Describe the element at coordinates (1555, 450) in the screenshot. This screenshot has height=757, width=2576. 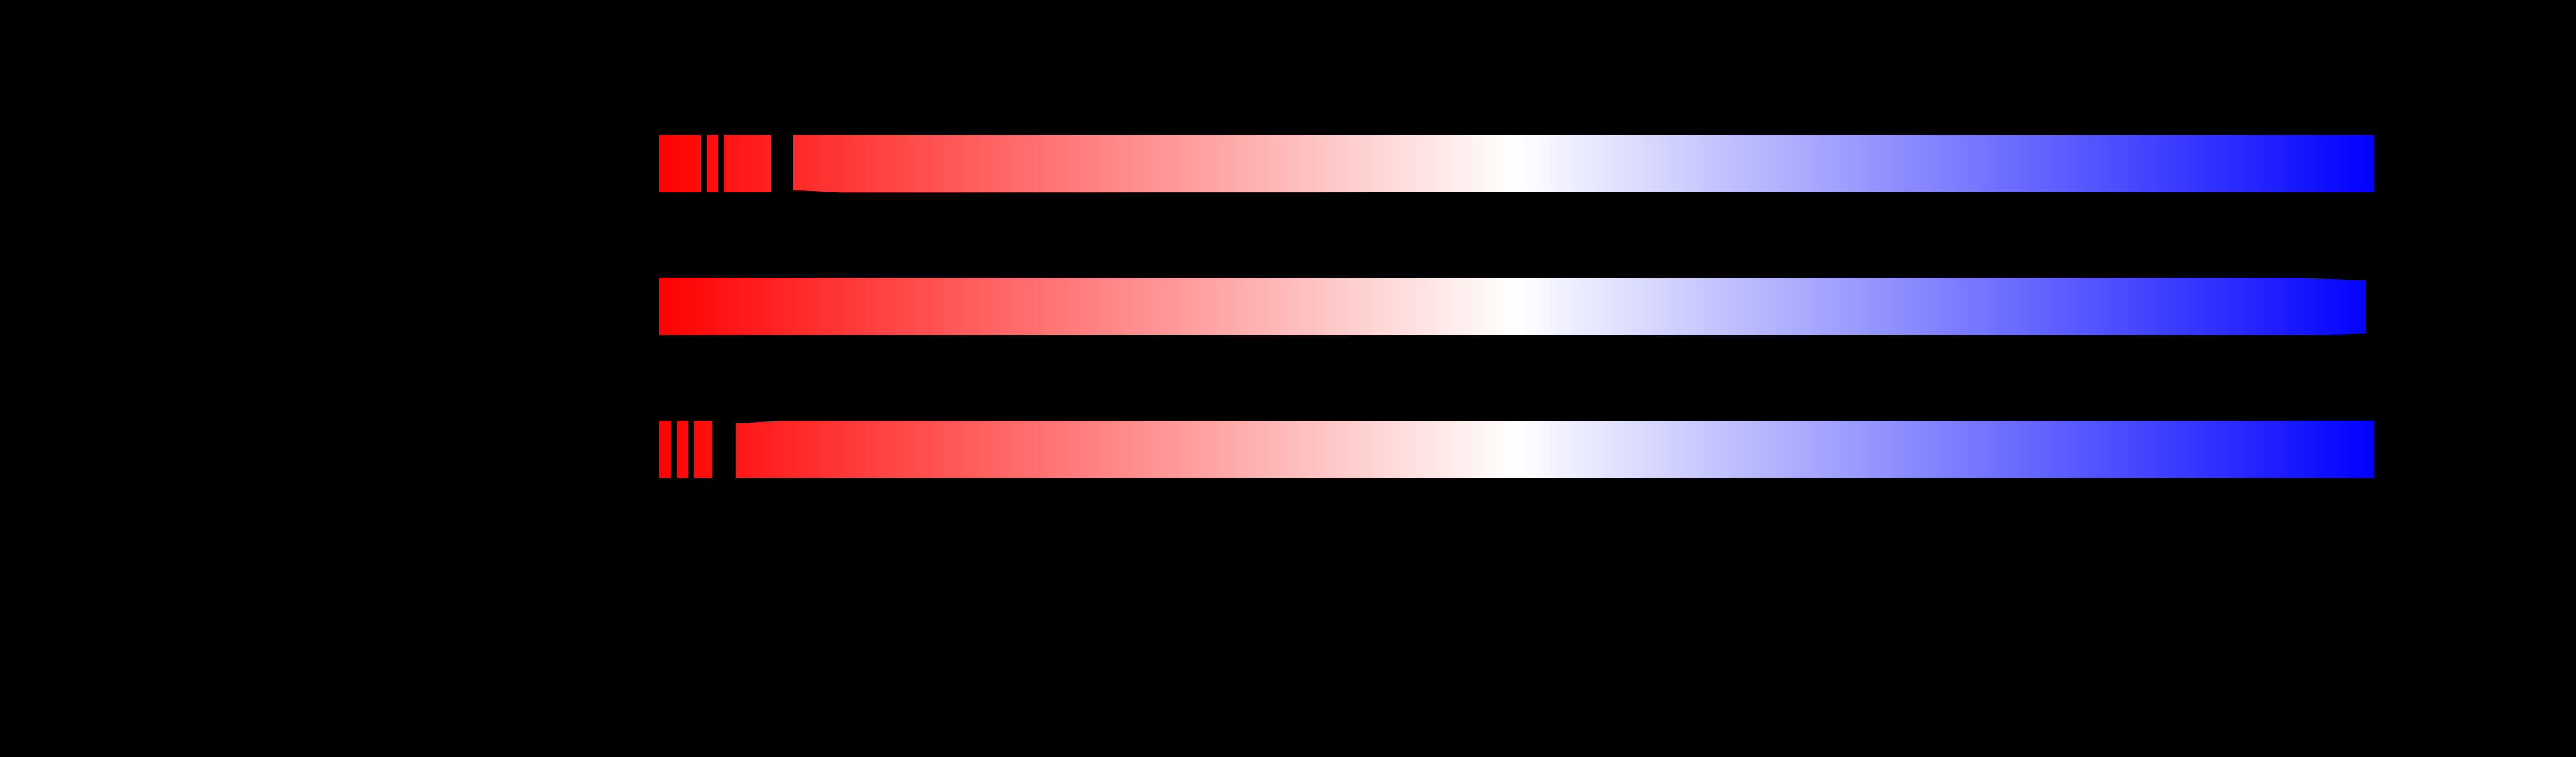
I see `track-3-main-segment` at that location.